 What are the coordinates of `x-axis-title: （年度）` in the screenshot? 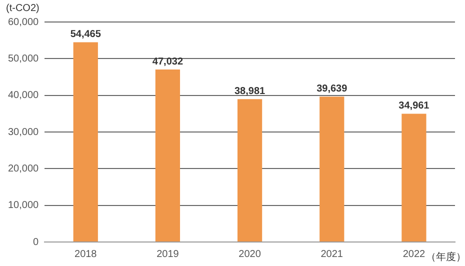 It's located at (445, 256).